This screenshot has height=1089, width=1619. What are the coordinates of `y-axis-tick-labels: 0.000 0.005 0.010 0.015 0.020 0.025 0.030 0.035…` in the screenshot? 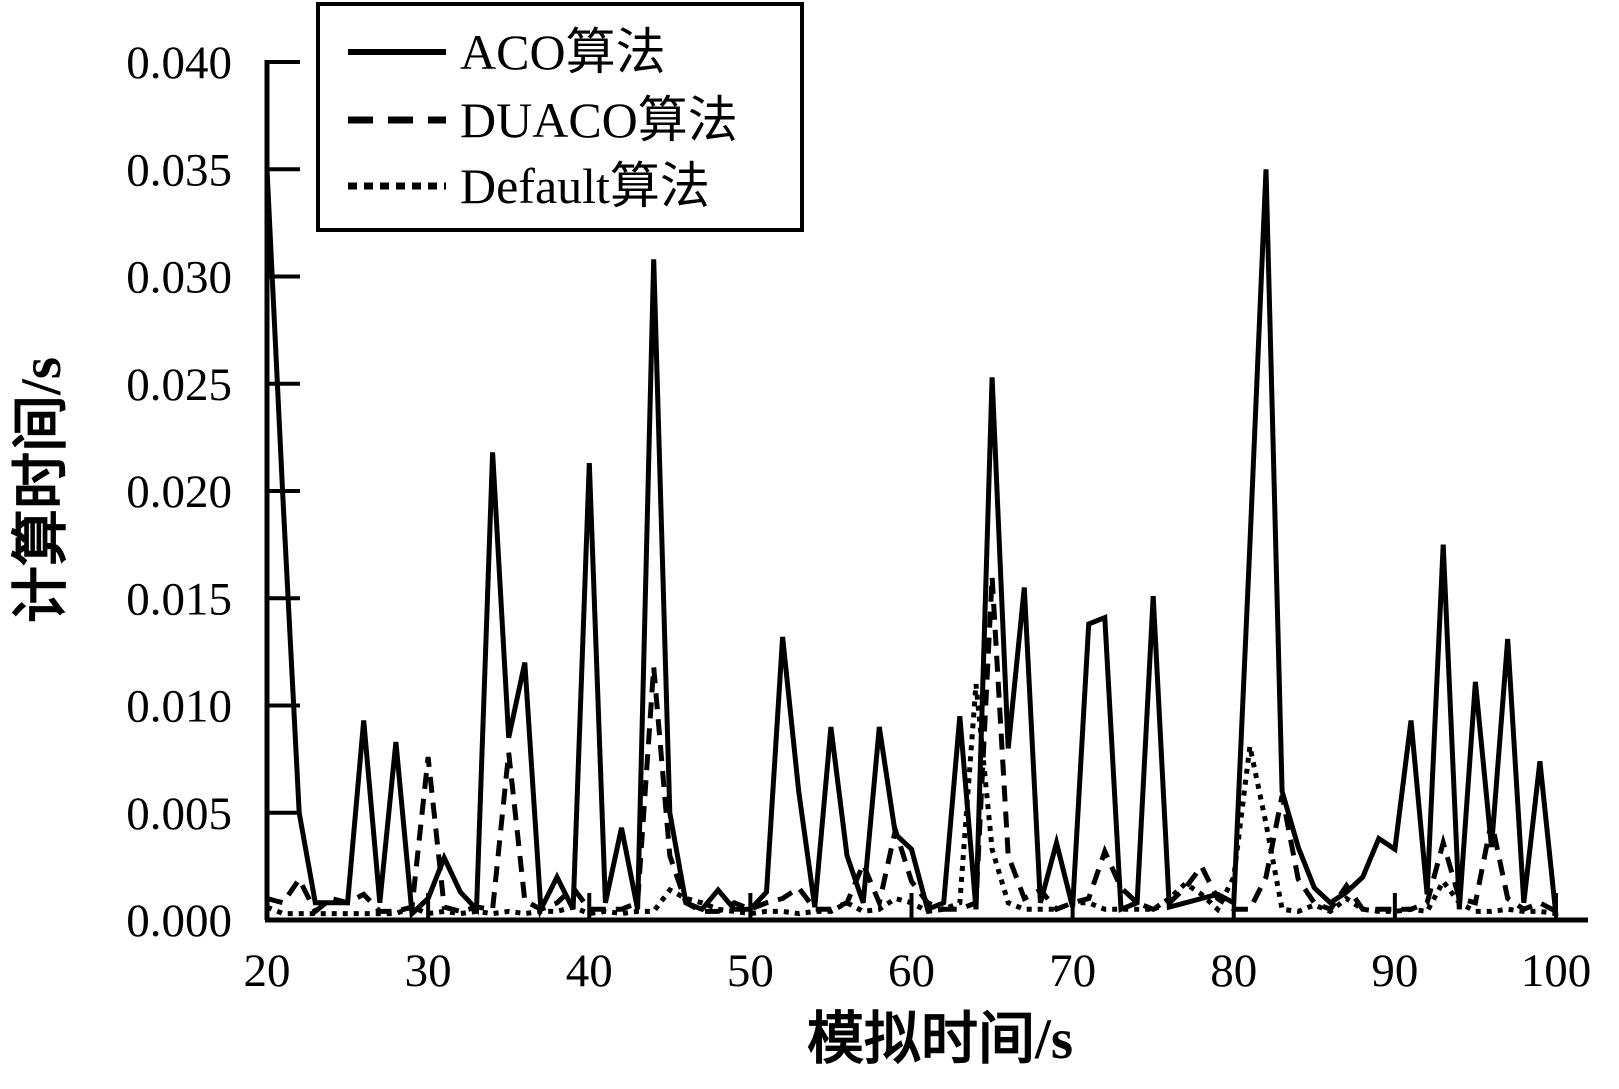 It's located at (179, 492).